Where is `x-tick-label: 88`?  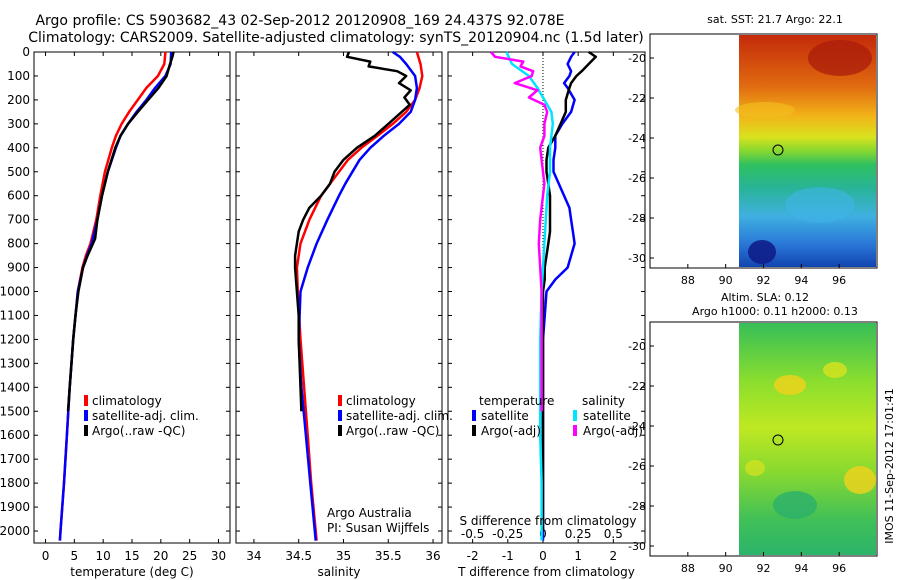
x-tick-label: 88 is located at coordinates (688, 280).